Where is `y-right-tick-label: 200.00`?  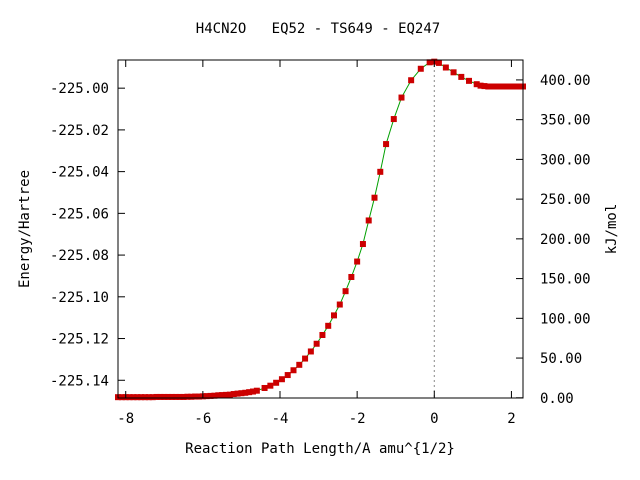
y-right-tick-label: 200.00 is located at coordinates (565, 240).